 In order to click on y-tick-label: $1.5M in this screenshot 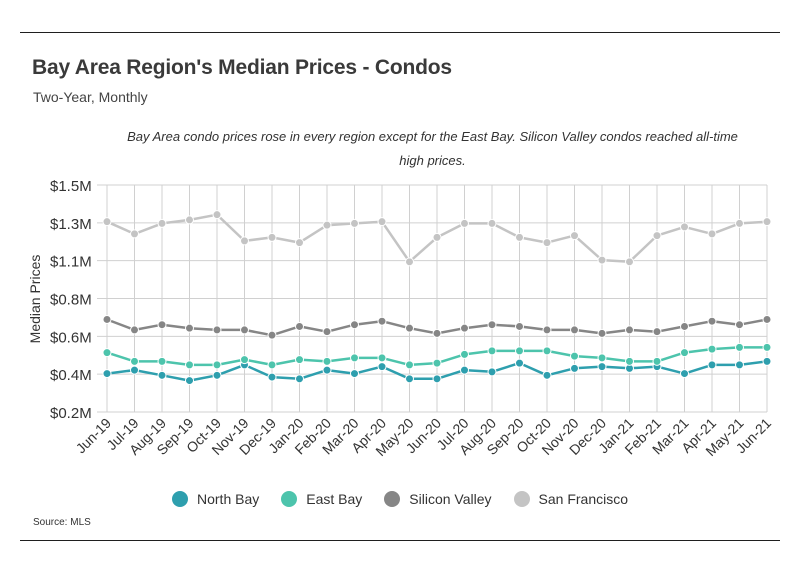, I will do `click(71, 186)`.